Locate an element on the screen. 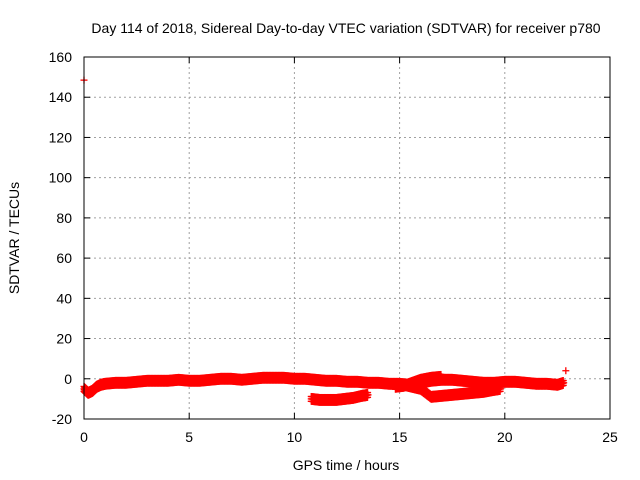 The height and width of the screenshot is (480, 640). y-tick-label: 120 is located at coordinates (61, 137).